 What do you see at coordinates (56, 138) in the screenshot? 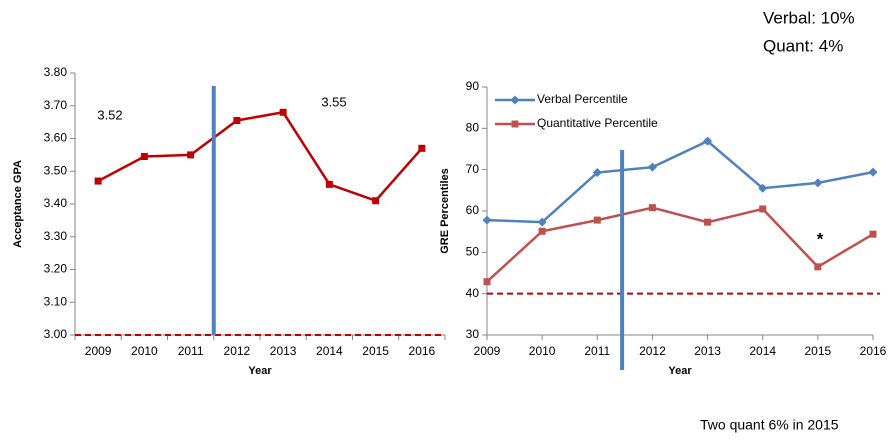
I see `y-tick-label: 3.60` at bounding box center [56, 138].